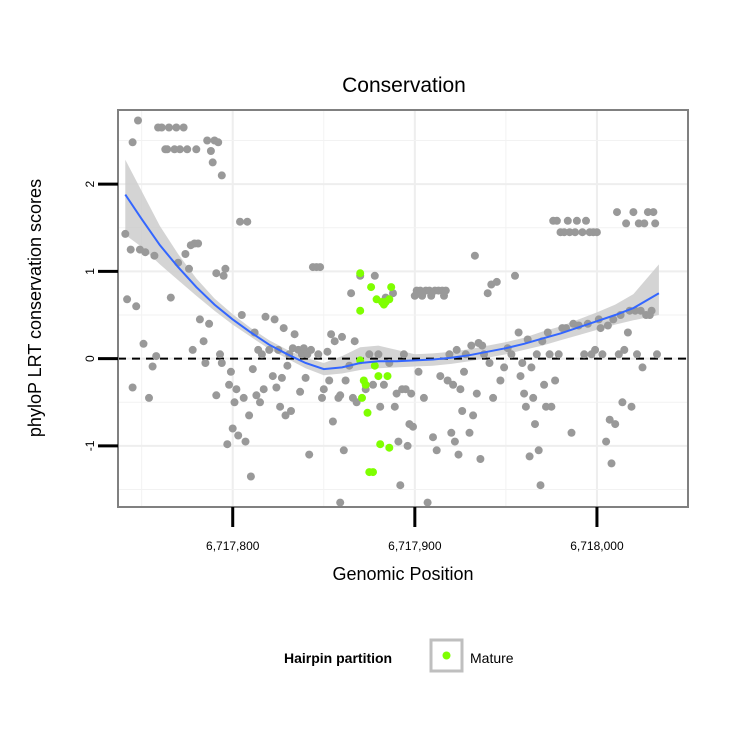 Image resolution: width=750 pixels, height=750 pixels. What do you see at coordinates (415, 530) in the screenshot?
I see `x-axis-ticks: 6,717,800 6,717,900 6,718,000` at bounding box center [415, 530].